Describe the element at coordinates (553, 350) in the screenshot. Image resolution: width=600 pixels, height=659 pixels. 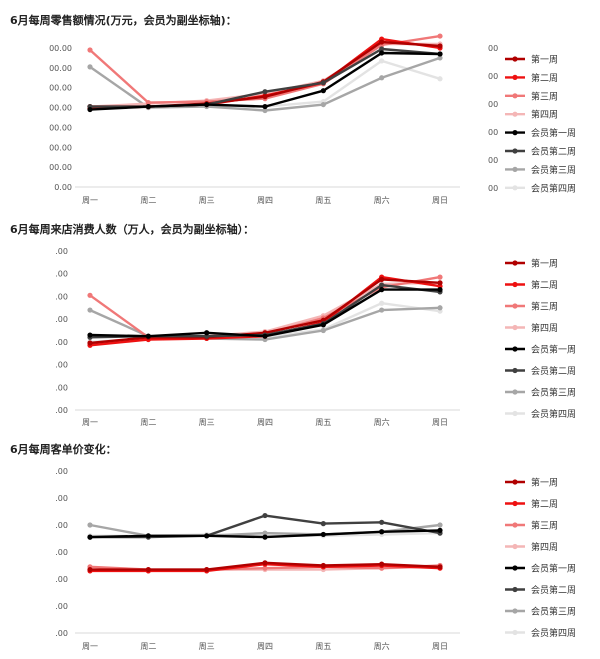
I see `legend-label: 会员第一周` at that location.